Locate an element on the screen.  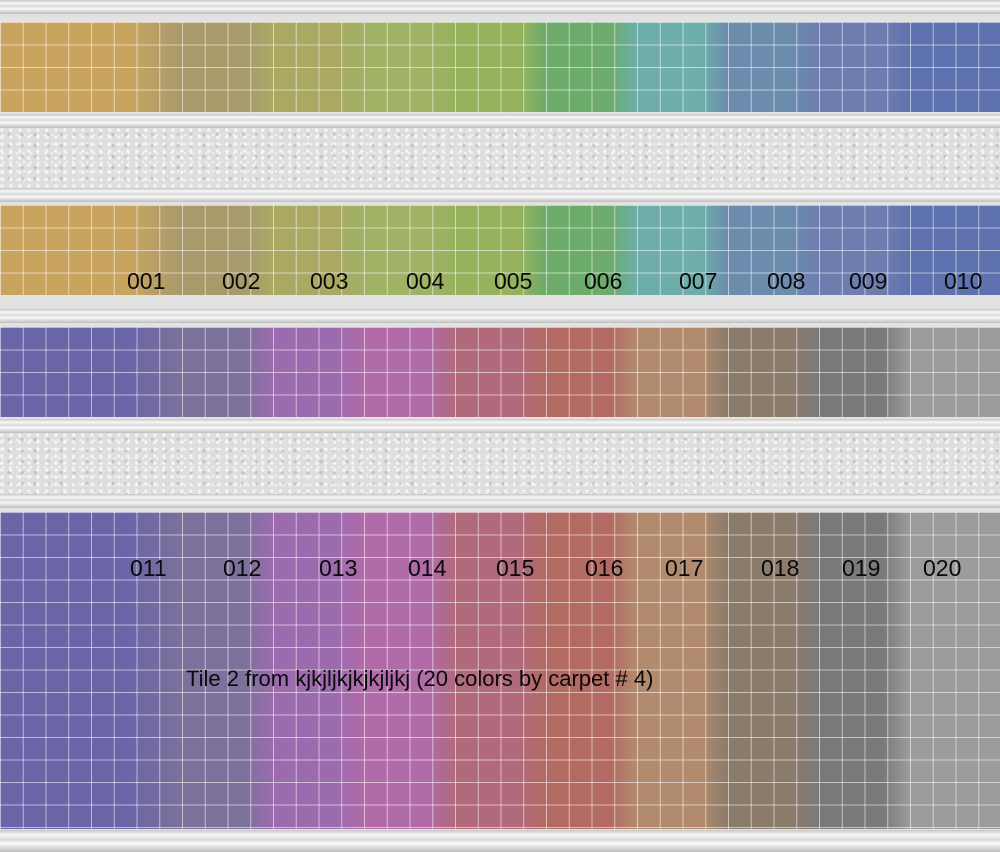
color-label: 018 is located at coordinates (780, 568).